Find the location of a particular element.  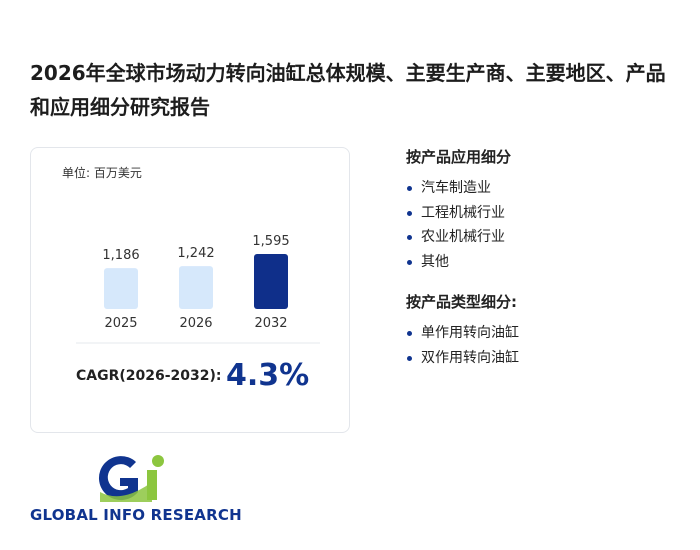

segment-item: 汽车制造业 is located at coordinates (458, 188).